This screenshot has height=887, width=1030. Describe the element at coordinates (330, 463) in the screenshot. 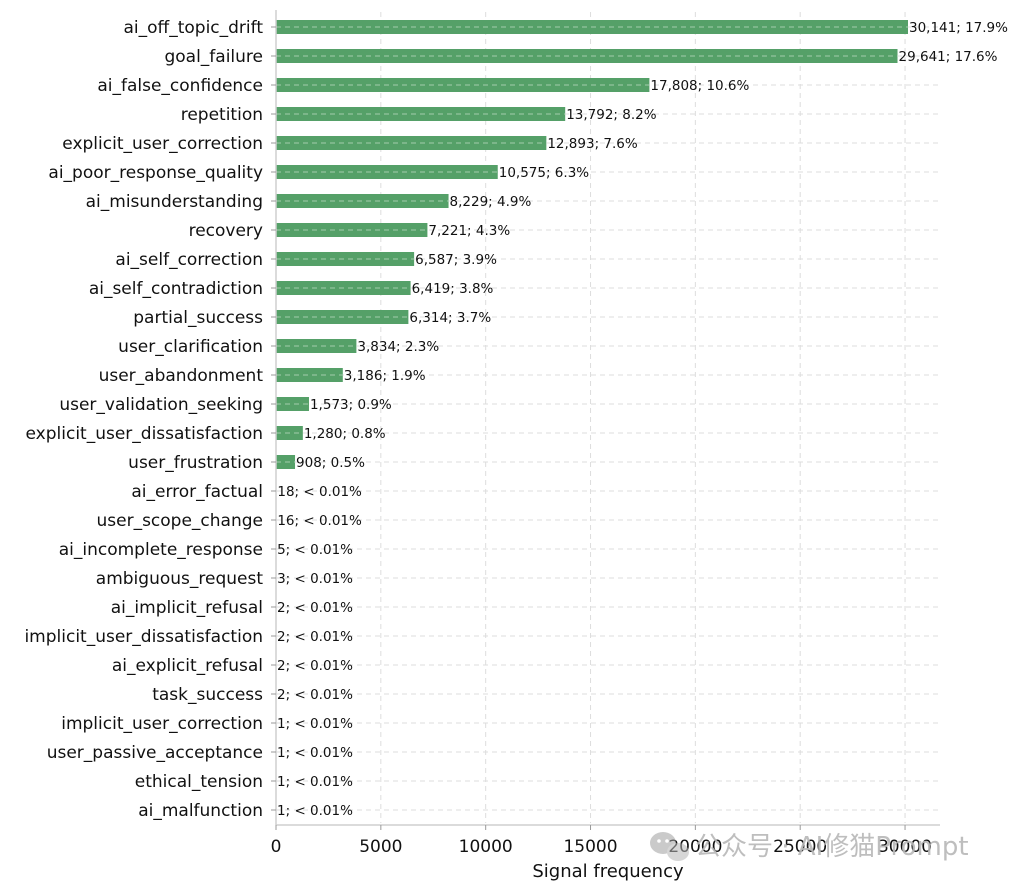

I see `data-label: 908; 0.5%` at that location.